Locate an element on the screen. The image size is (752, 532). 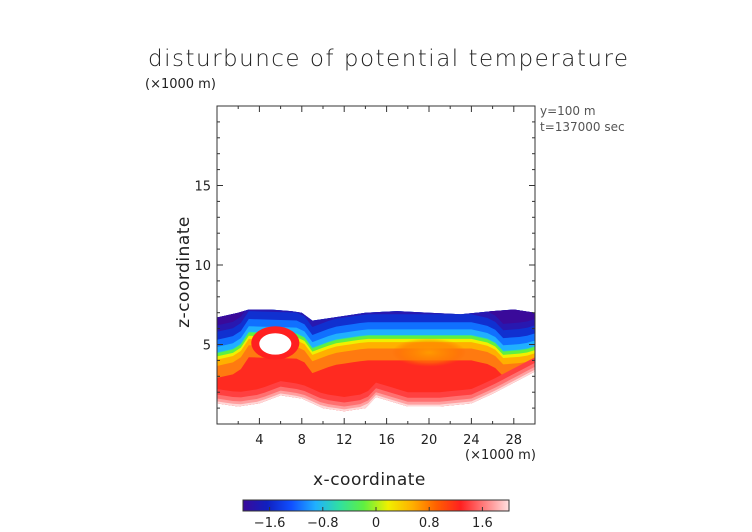
x-tick-label: 12 is located at coordinates (344, 440).